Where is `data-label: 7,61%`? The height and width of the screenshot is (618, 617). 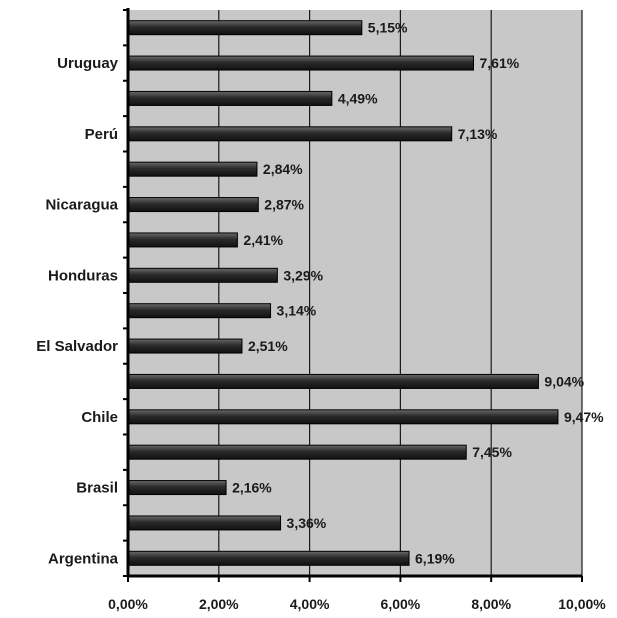 data-label: 7,61% is located at coordinates (499, 63).